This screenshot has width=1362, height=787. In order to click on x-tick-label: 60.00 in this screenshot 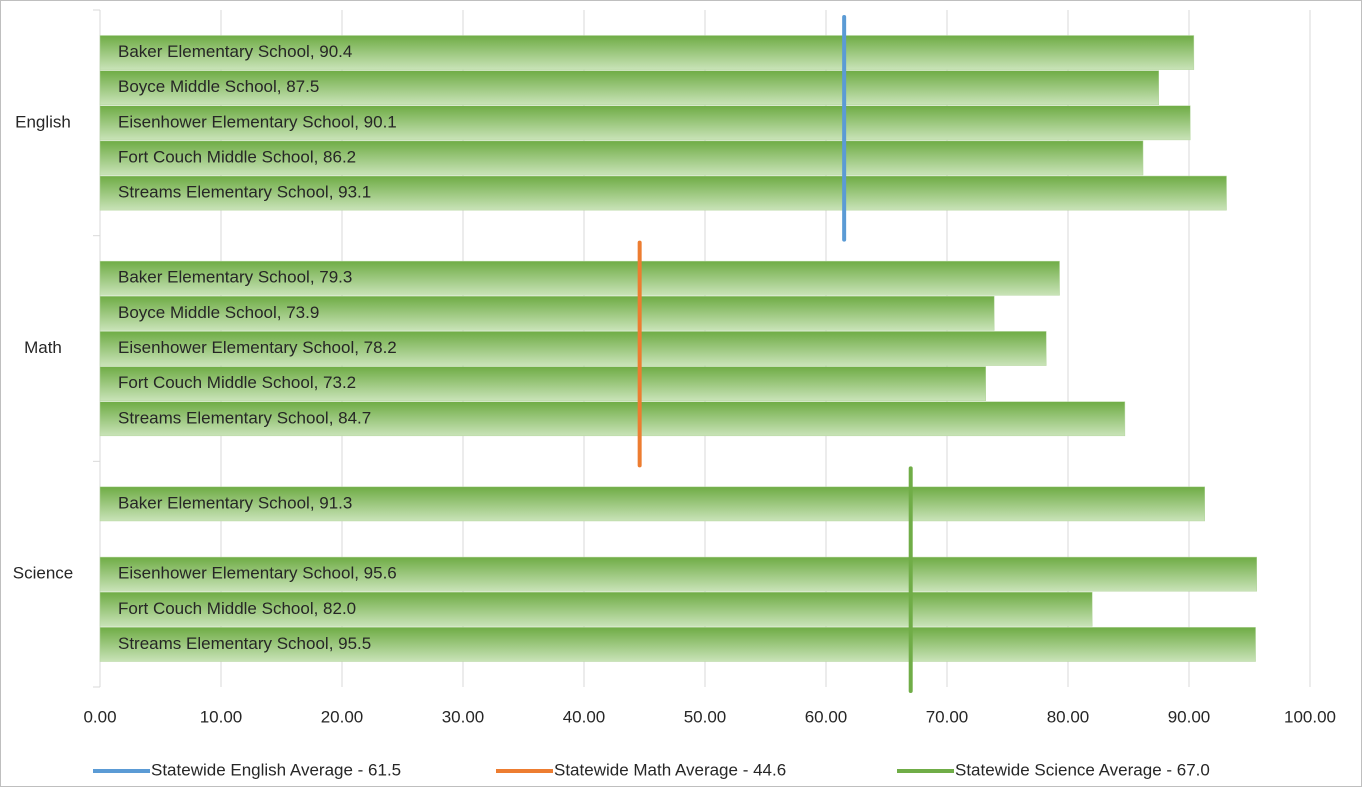, I will do `click(826, 716)`.